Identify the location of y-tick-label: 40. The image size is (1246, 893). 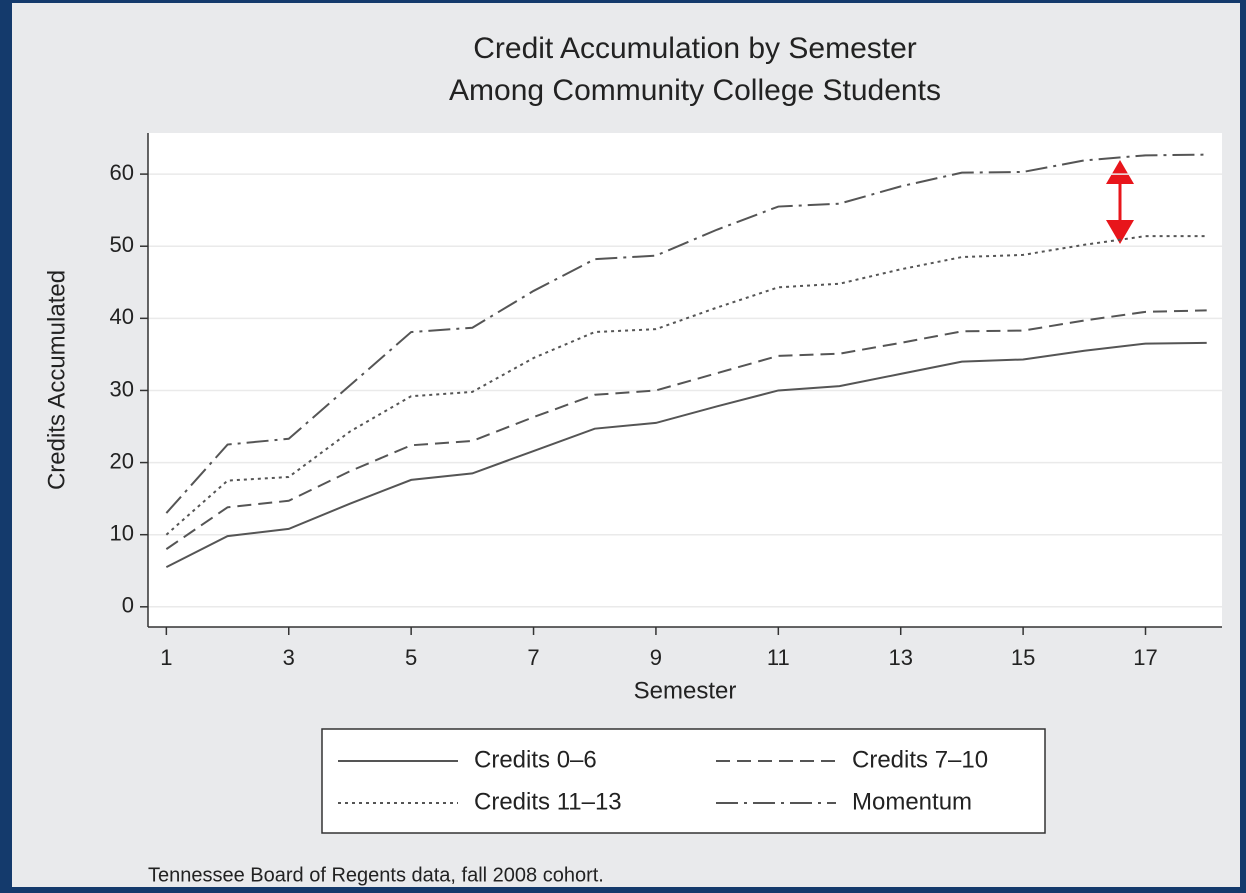
(122, 316).